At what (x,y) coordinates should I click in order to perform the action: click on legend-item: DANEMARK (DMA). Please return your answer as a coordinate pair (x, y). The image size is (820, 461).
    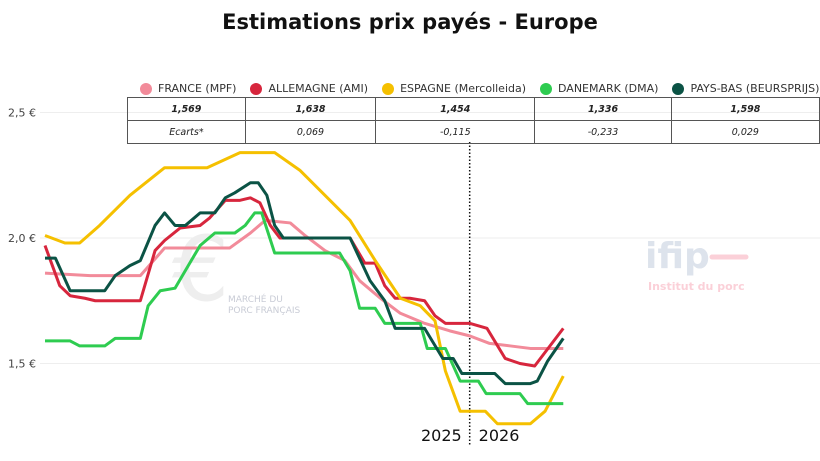
    Looking at the image, I should click on (599, 88).